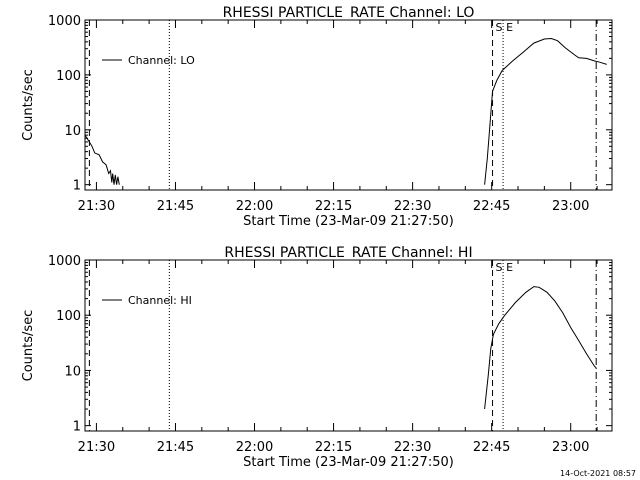  Describe the element at coordinates (598, 473) in the screenshot. I see `footer-timestamp: 14-Oct-2021 08:57` at that location.